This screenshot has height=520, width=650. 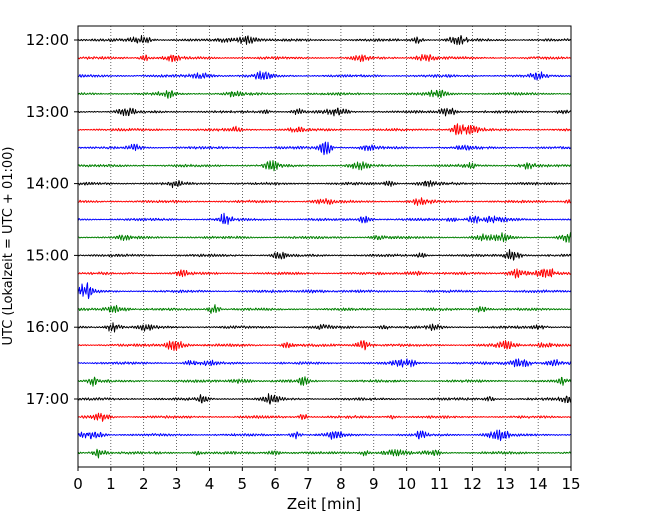 What do you see at coordinates (327, 480) in the screenshot?
I see `x-axis-ticks: 0 1 2 3 4 5 6 7 8 9 10 11 12 13 14 15` at bounding box center [327, 480].